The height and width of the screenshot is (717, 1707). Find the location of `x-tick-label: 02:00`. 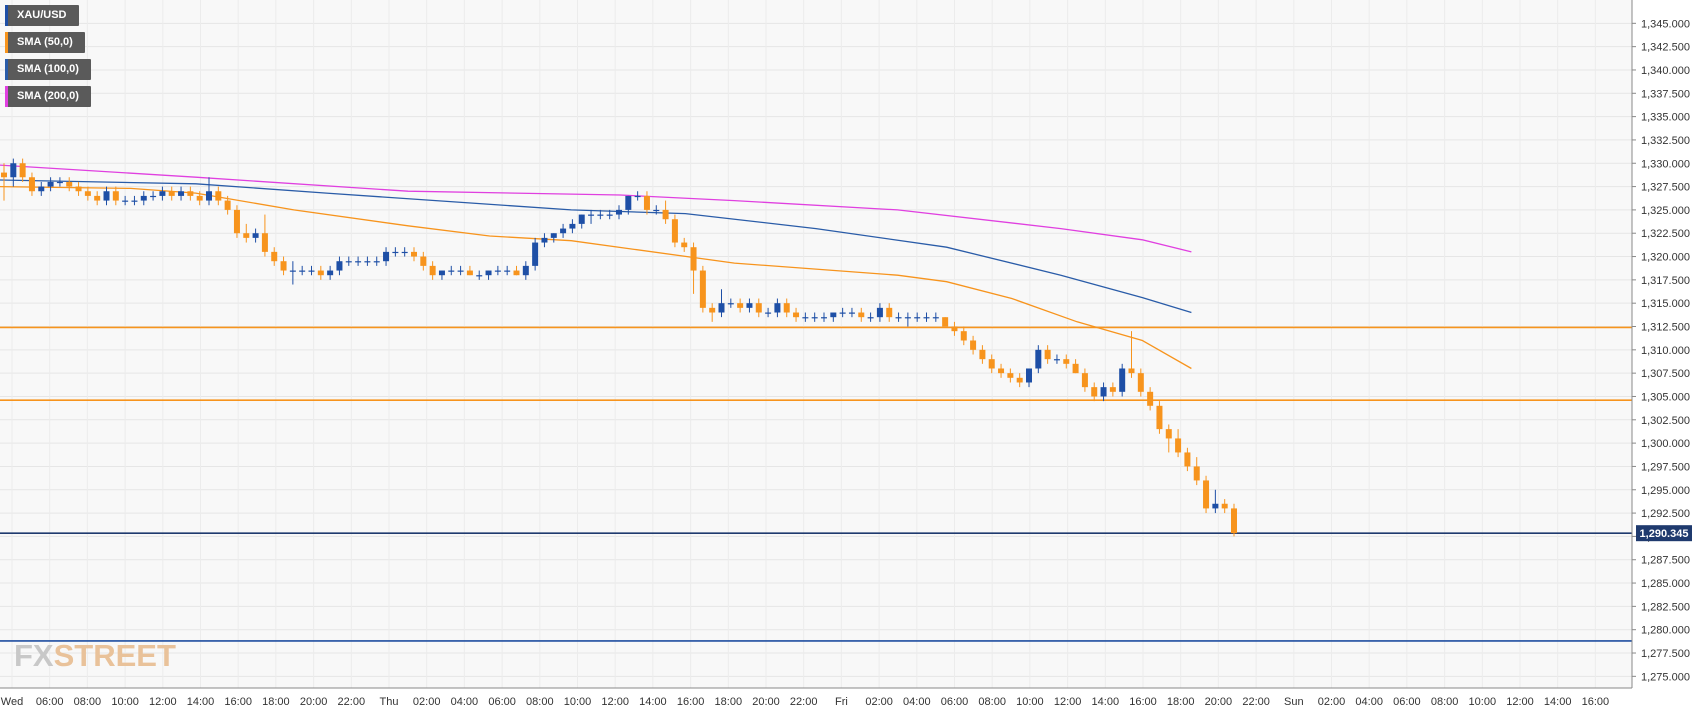

x-tick-label: 02:00 is located at coordinates (427, 702).